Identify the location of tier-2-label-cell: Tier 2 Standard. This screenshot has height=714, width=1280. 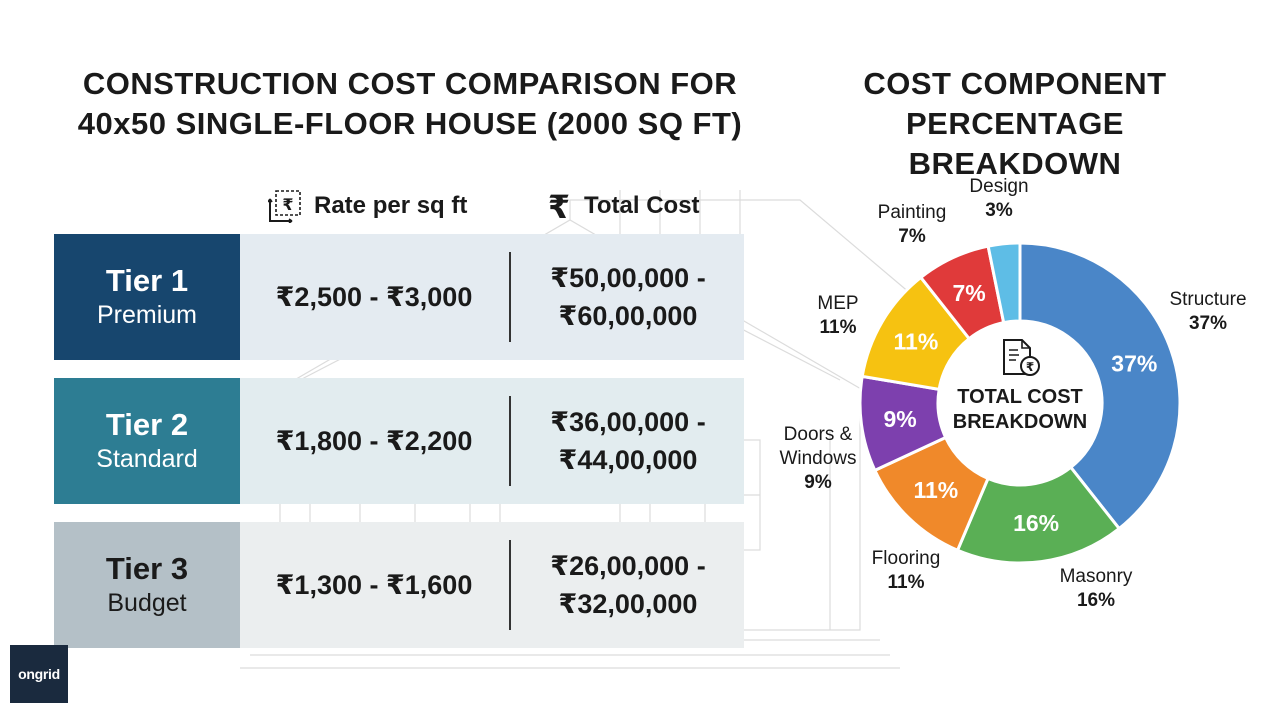
(147, 441).